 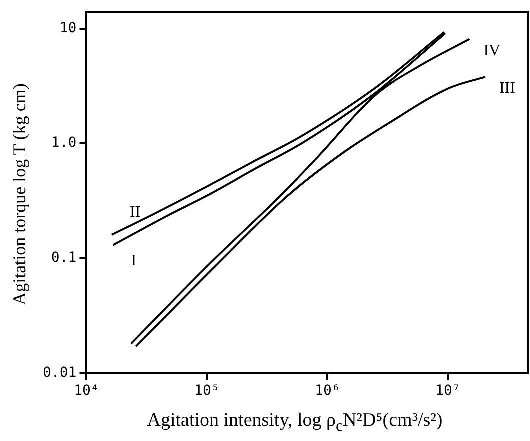 What do you see at coordinates (493, 51) in the screenshot?
I see `series-label: IV` at bounding box center [493, 51].